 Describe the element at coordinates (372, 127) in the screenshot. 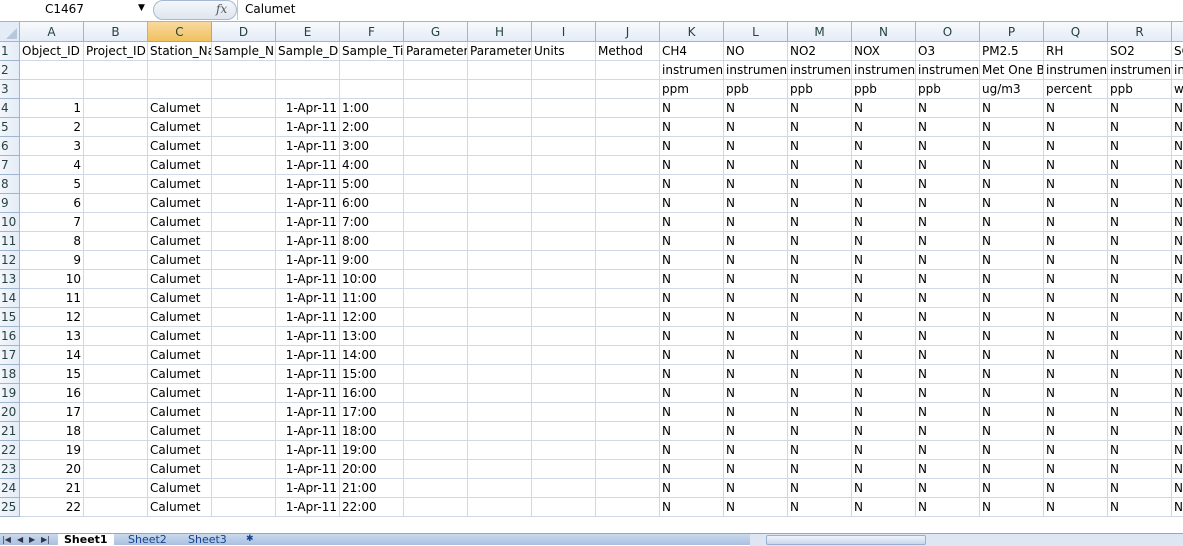

I see `table-cell: 2:00` at that location.